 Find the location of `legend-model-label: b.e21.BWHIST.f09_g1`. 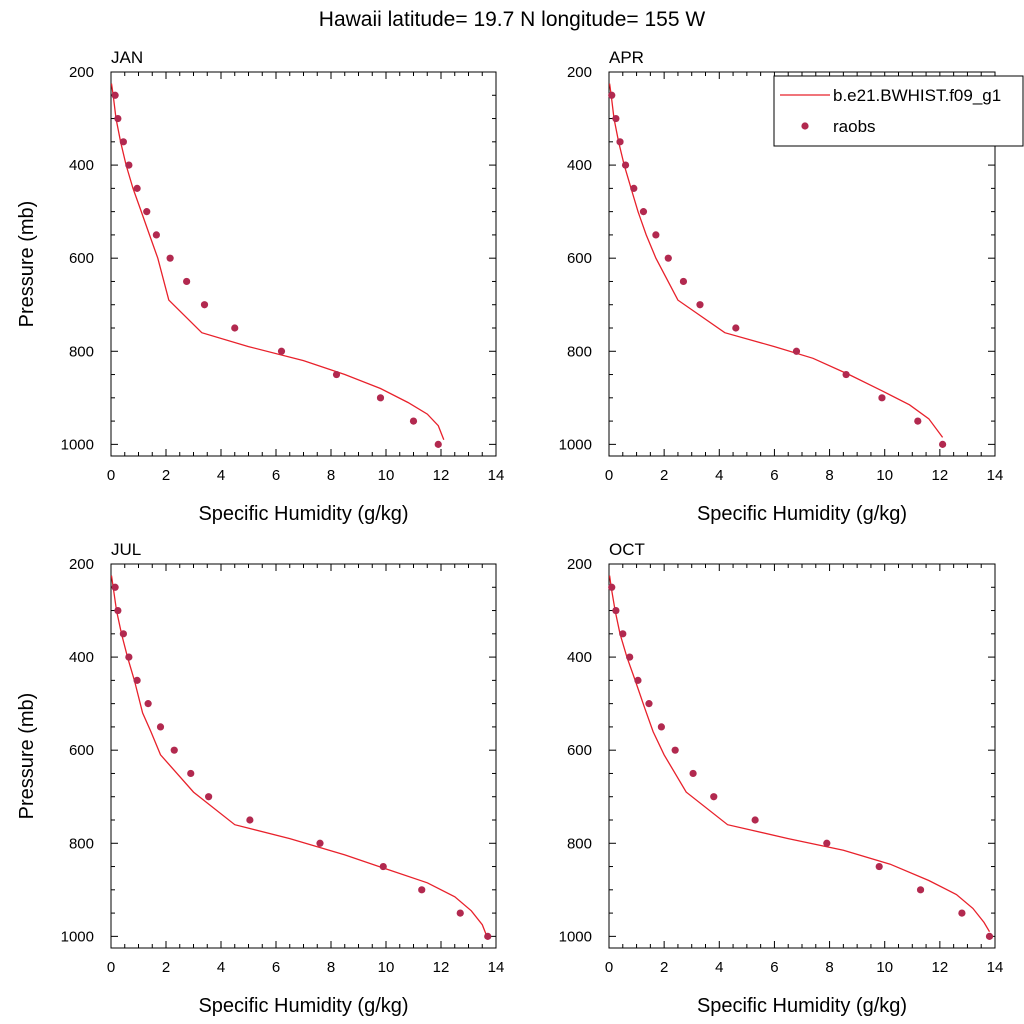

legend-model-label: b.e21.BWHIST.f09_g1 is located at coordinates (917, 95).